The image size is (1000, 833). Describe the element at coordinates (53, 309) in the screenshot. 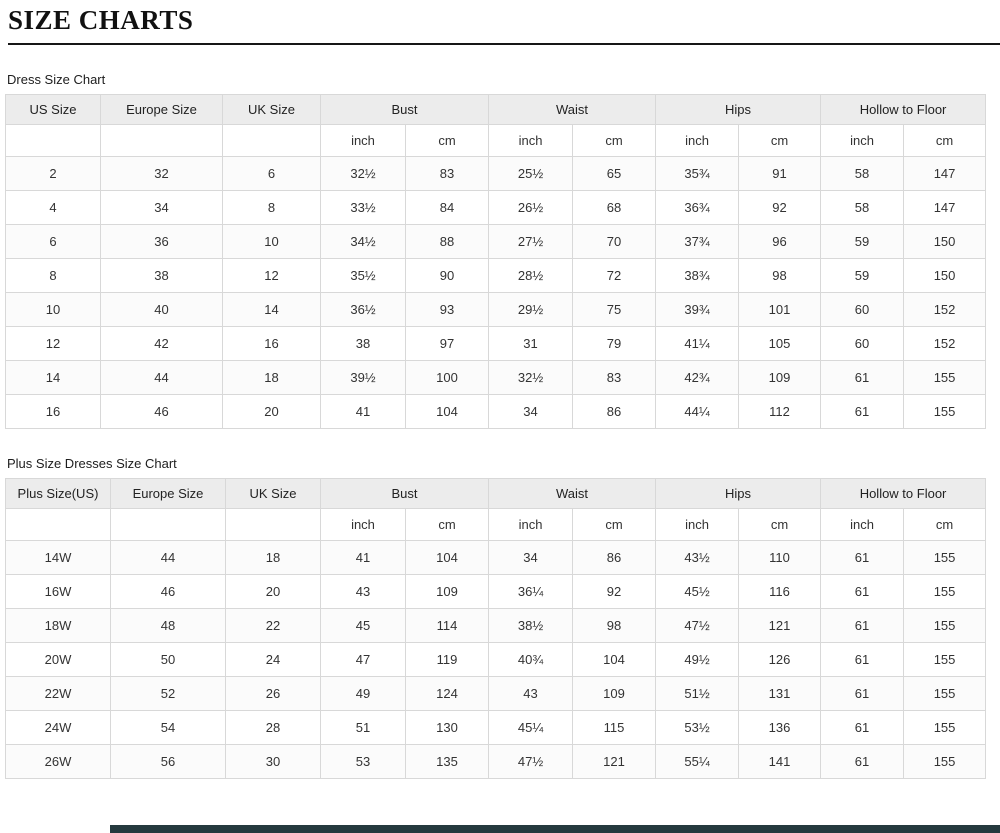

I see `data-cell: 10` at that location.